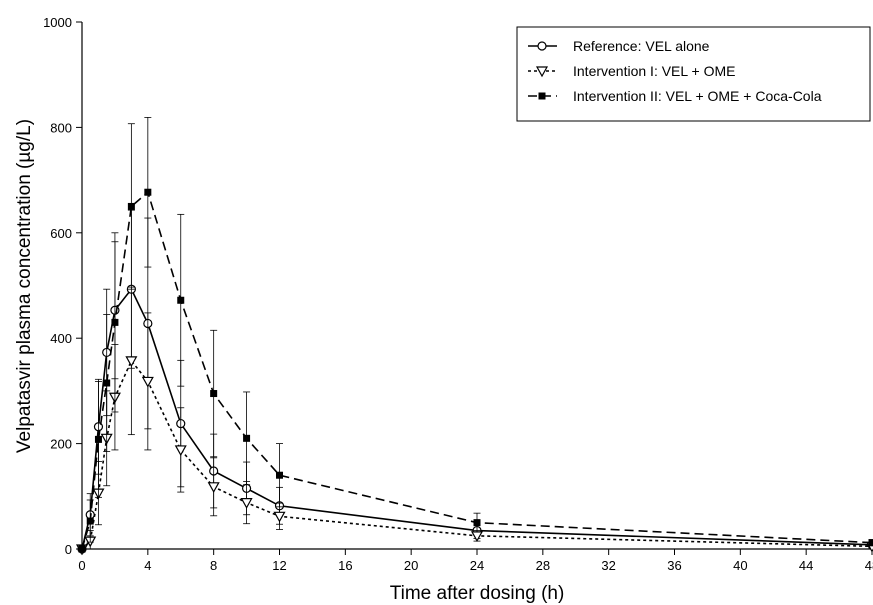 This screenshot has width=873, height=605. What do you see at coordinates (806, 565) in the screenshot?
I see `x-tick-label: 44` at bounding box center [806, 565].